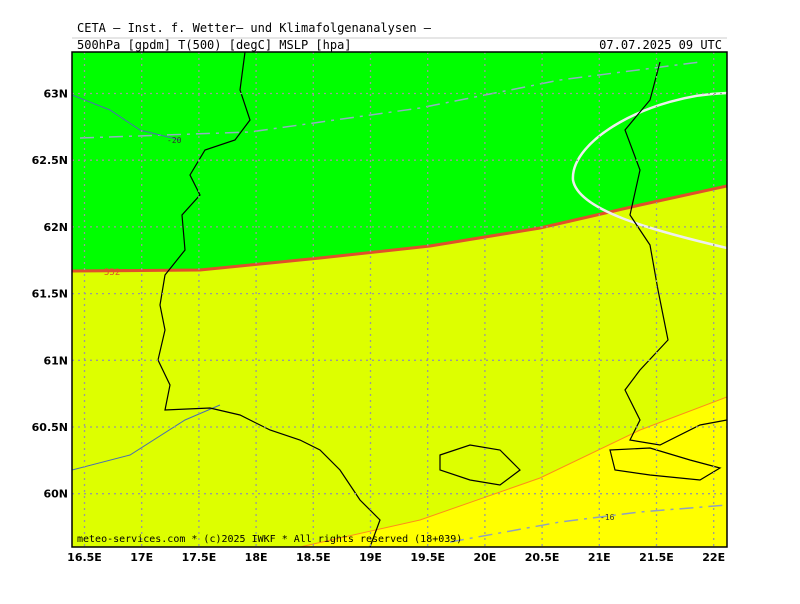 This screenshot has height=604, width=800. Describe the element at coordinates (112, 273) in the screenshot. I see `contour-label: 552` at that location.